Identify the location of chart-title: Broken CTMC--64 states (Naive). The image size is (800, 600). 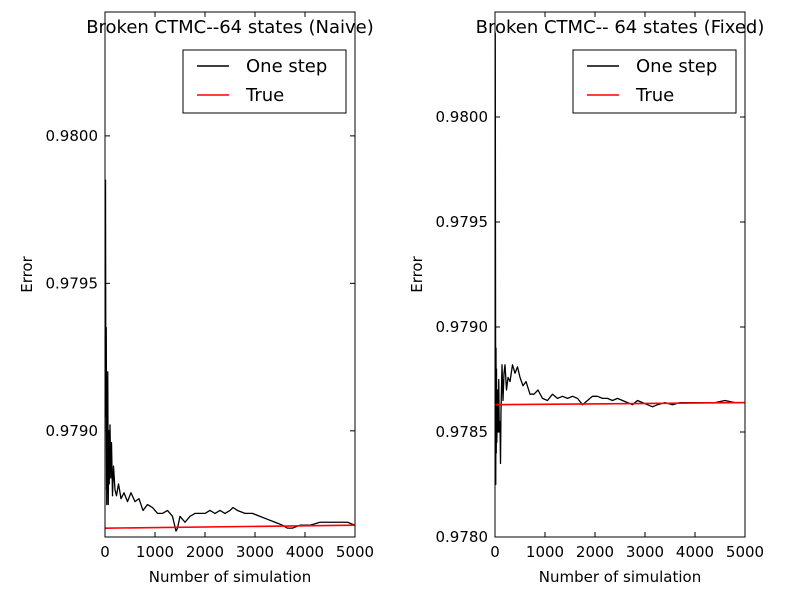
(230, 27).